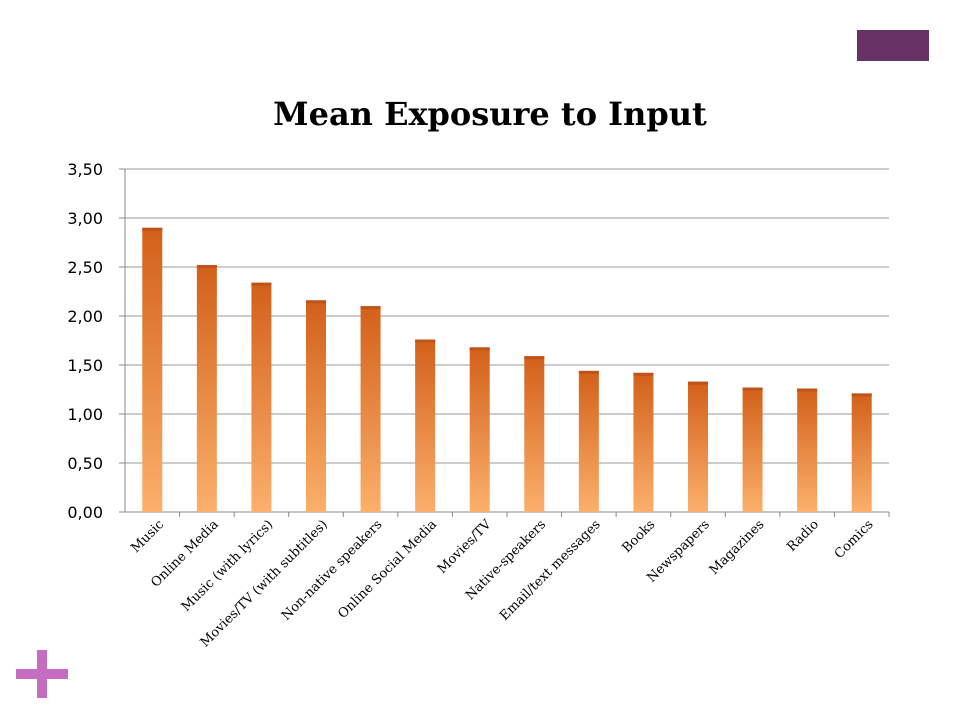 The image size is (960, 720). What do you see at coordinates (893, 45) in the screenshot?
I see `accent-block` at bounding box center [893, 45].